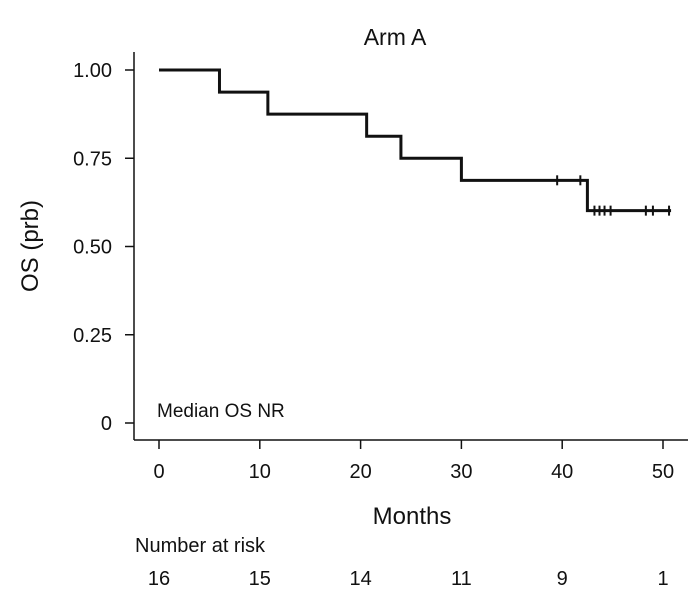 The image size is (700, 607). What do you see at coordinates (360, 472) in the screenshot?
I see `x-tick-label: 20` at bounding box center [360, 472].